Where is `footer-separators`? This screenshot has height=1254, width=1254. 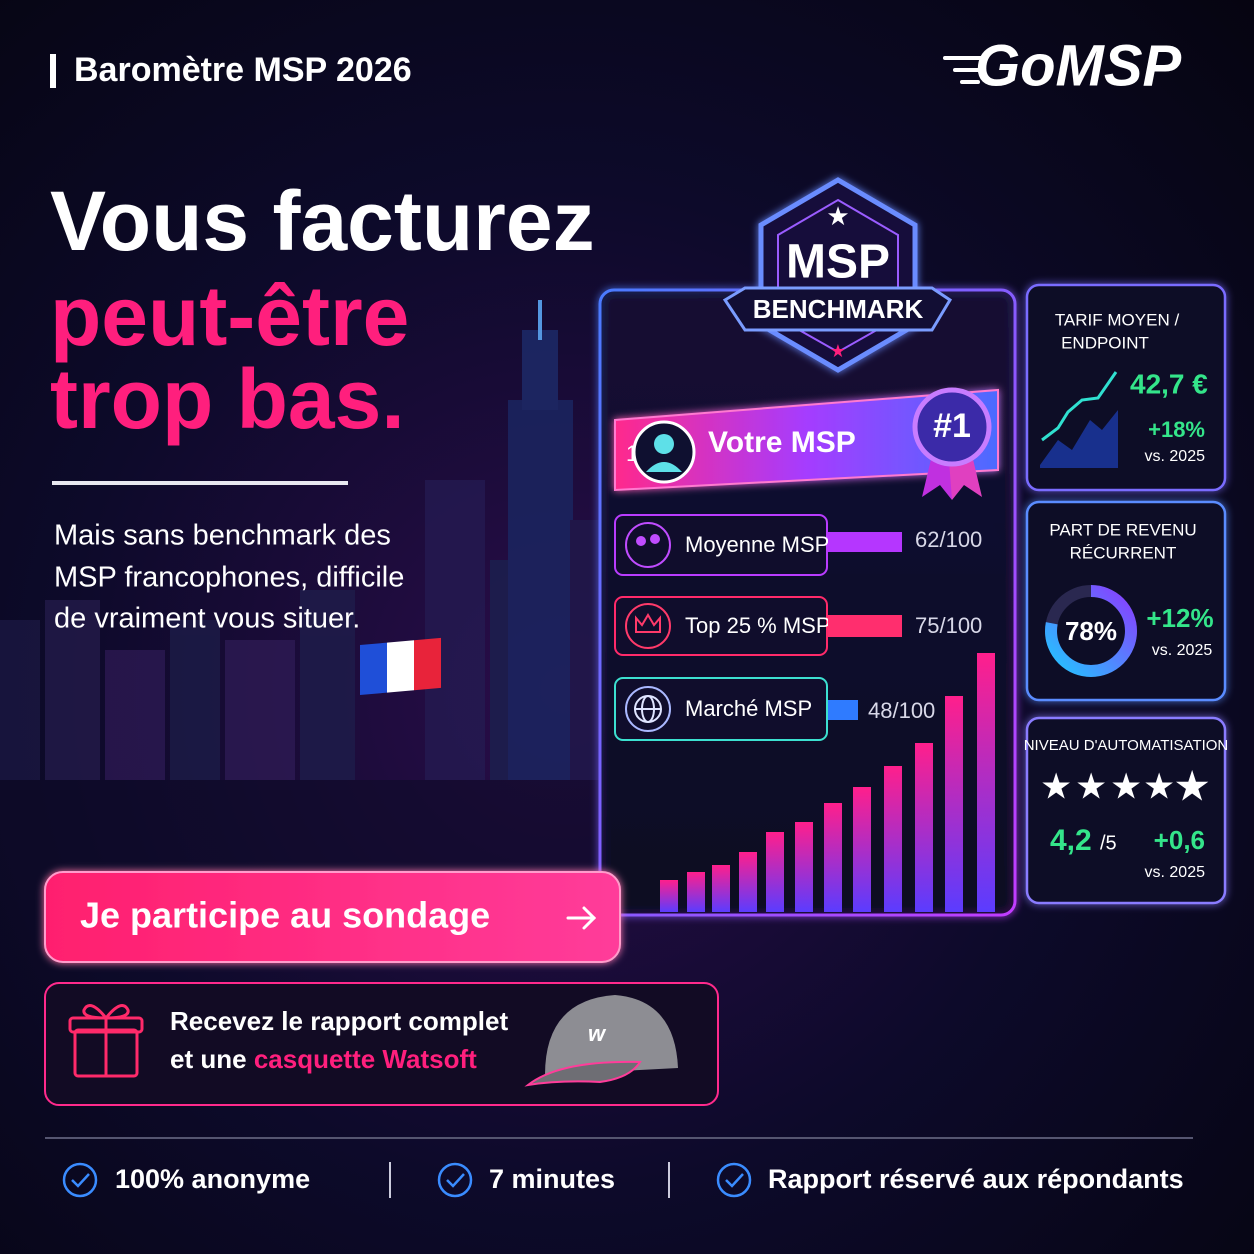
footer-separators is located at coordinates (529, 1180).